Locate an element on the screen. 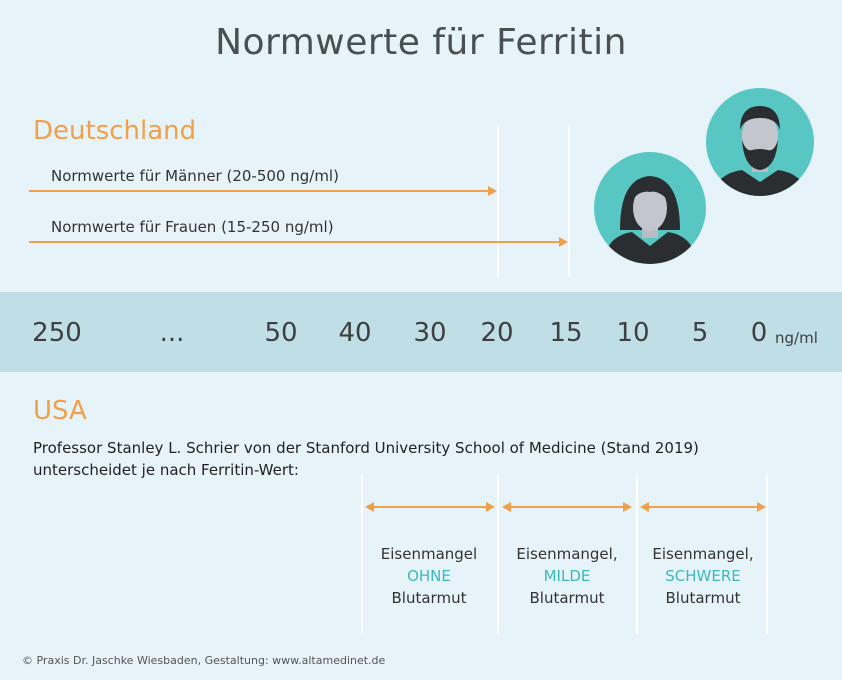  scale-tick: 50 is located at coordinates (281, 333).